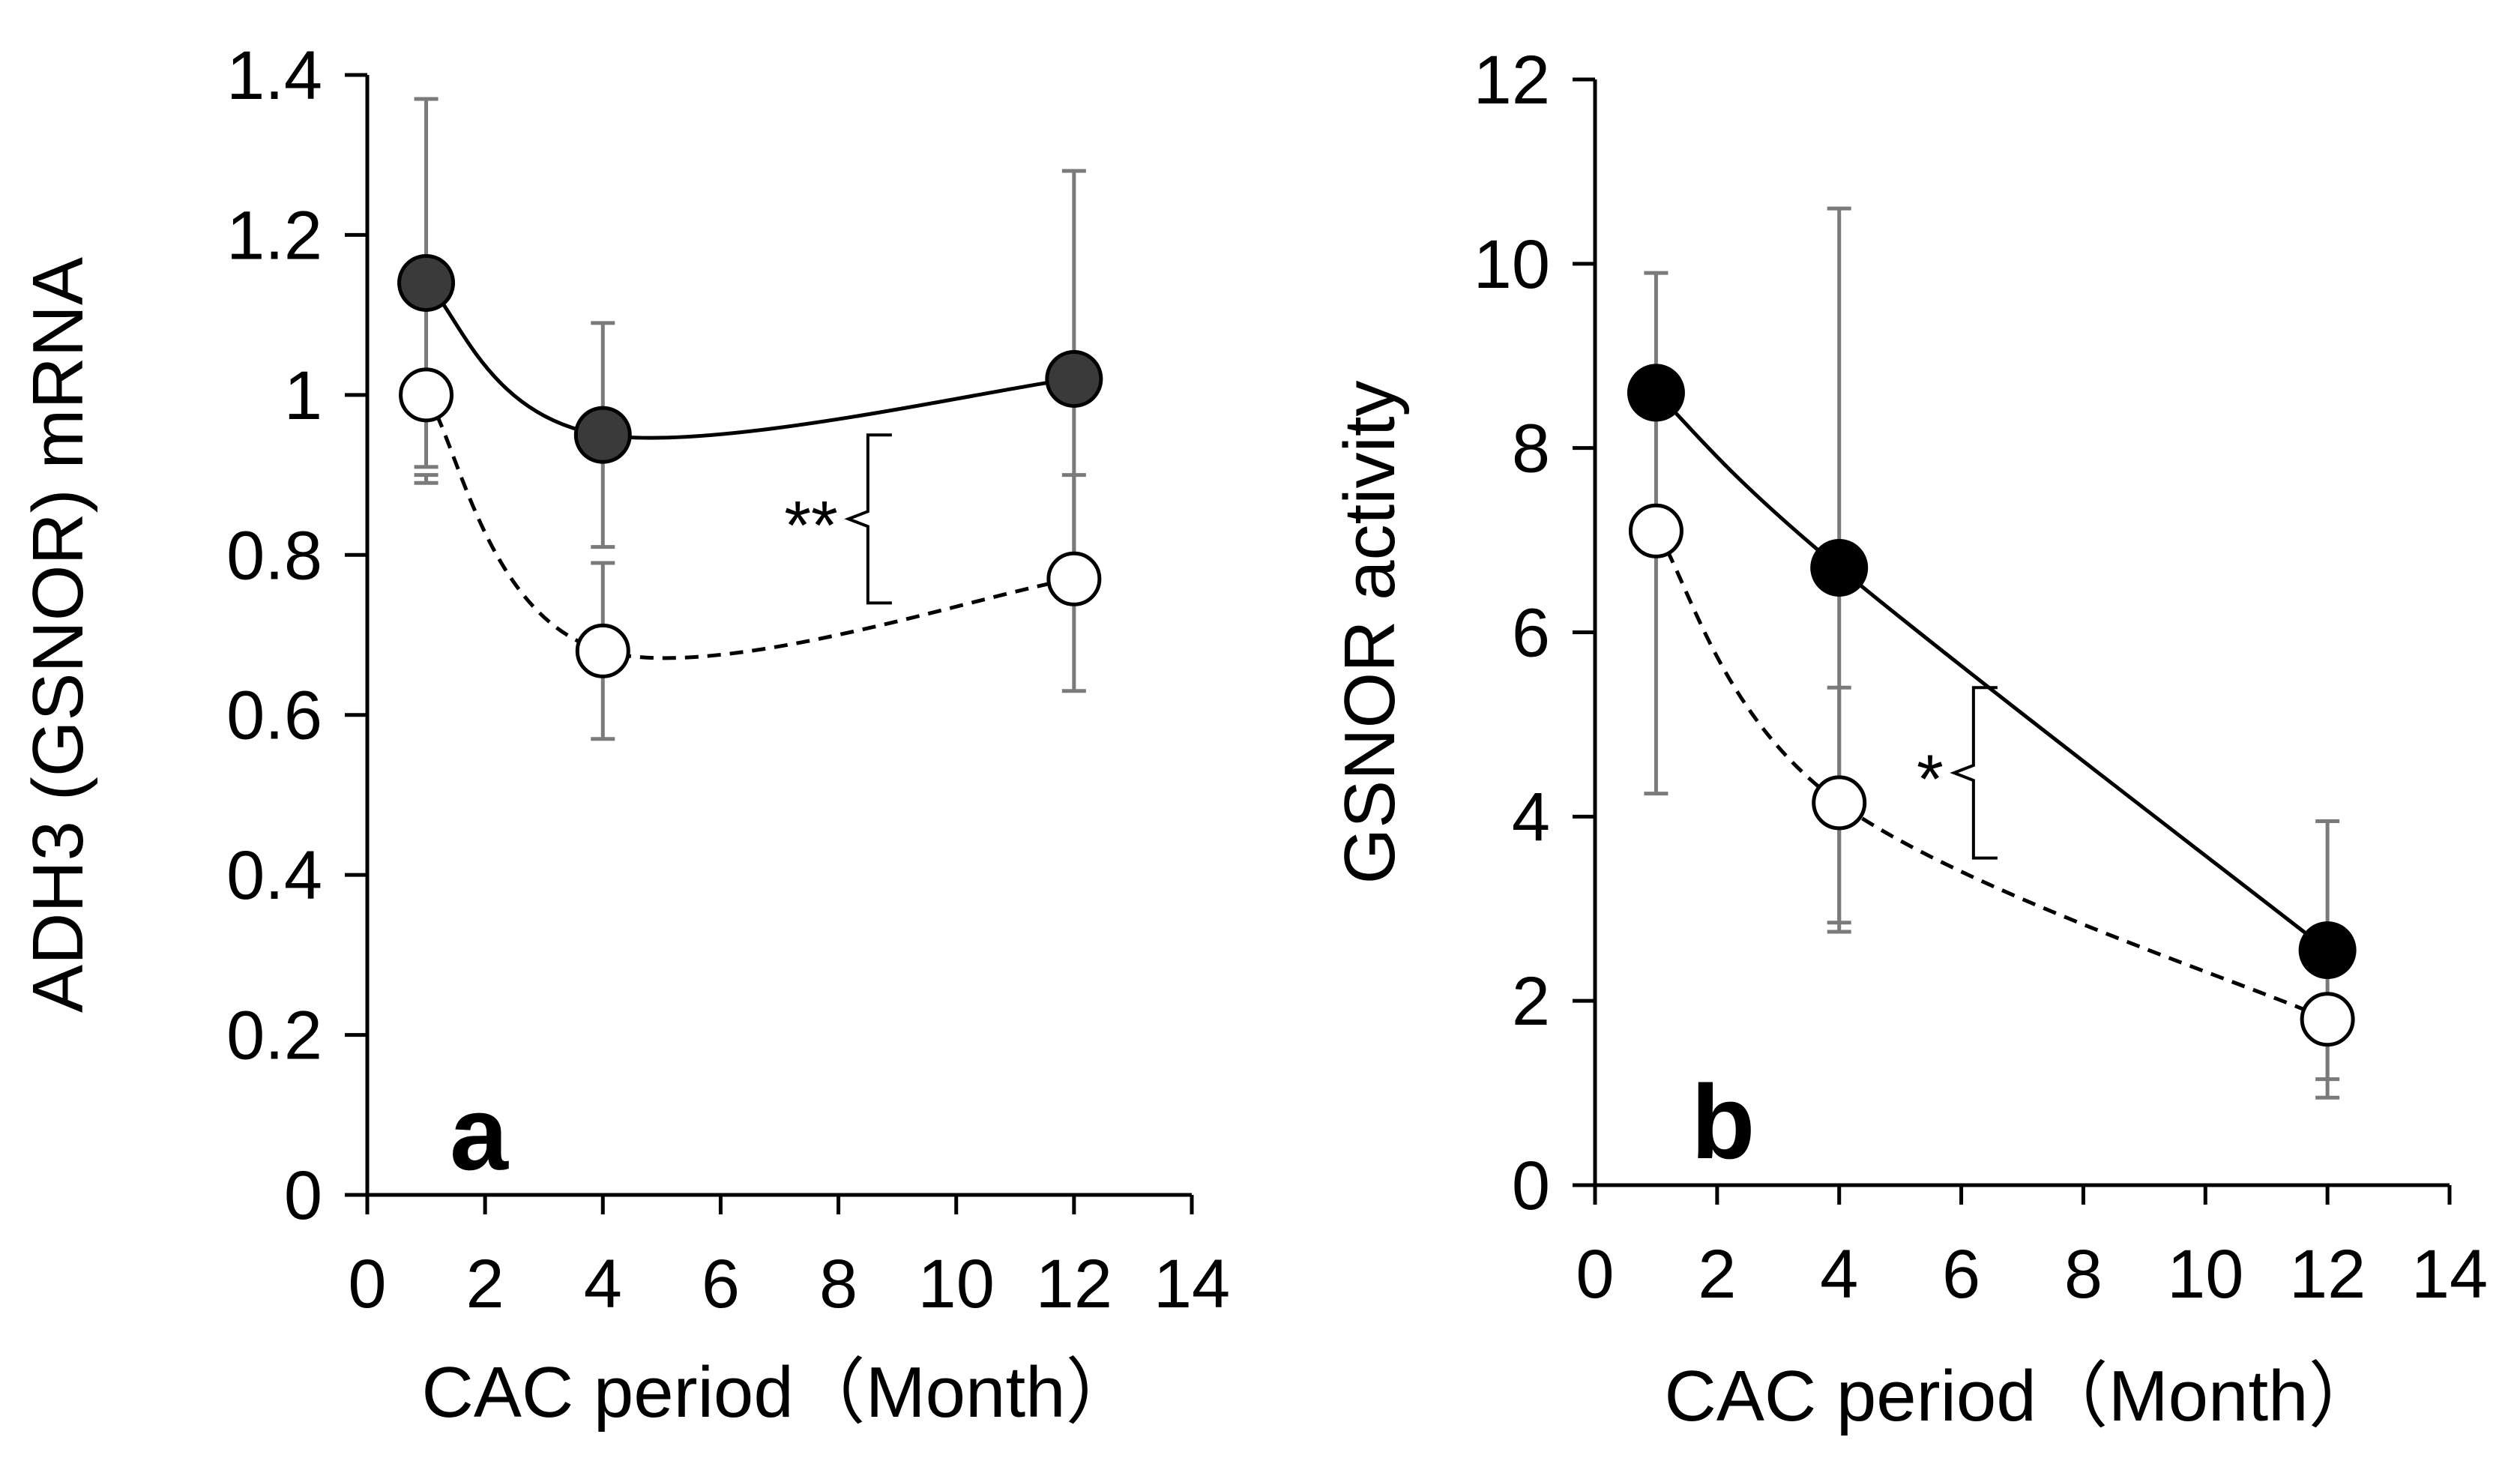 The width and height of the screenshot is (2520, 1476). Describe the element at coordinates (1512, 80) in the screenshot. I see `y-tick-label: 12` at that location.